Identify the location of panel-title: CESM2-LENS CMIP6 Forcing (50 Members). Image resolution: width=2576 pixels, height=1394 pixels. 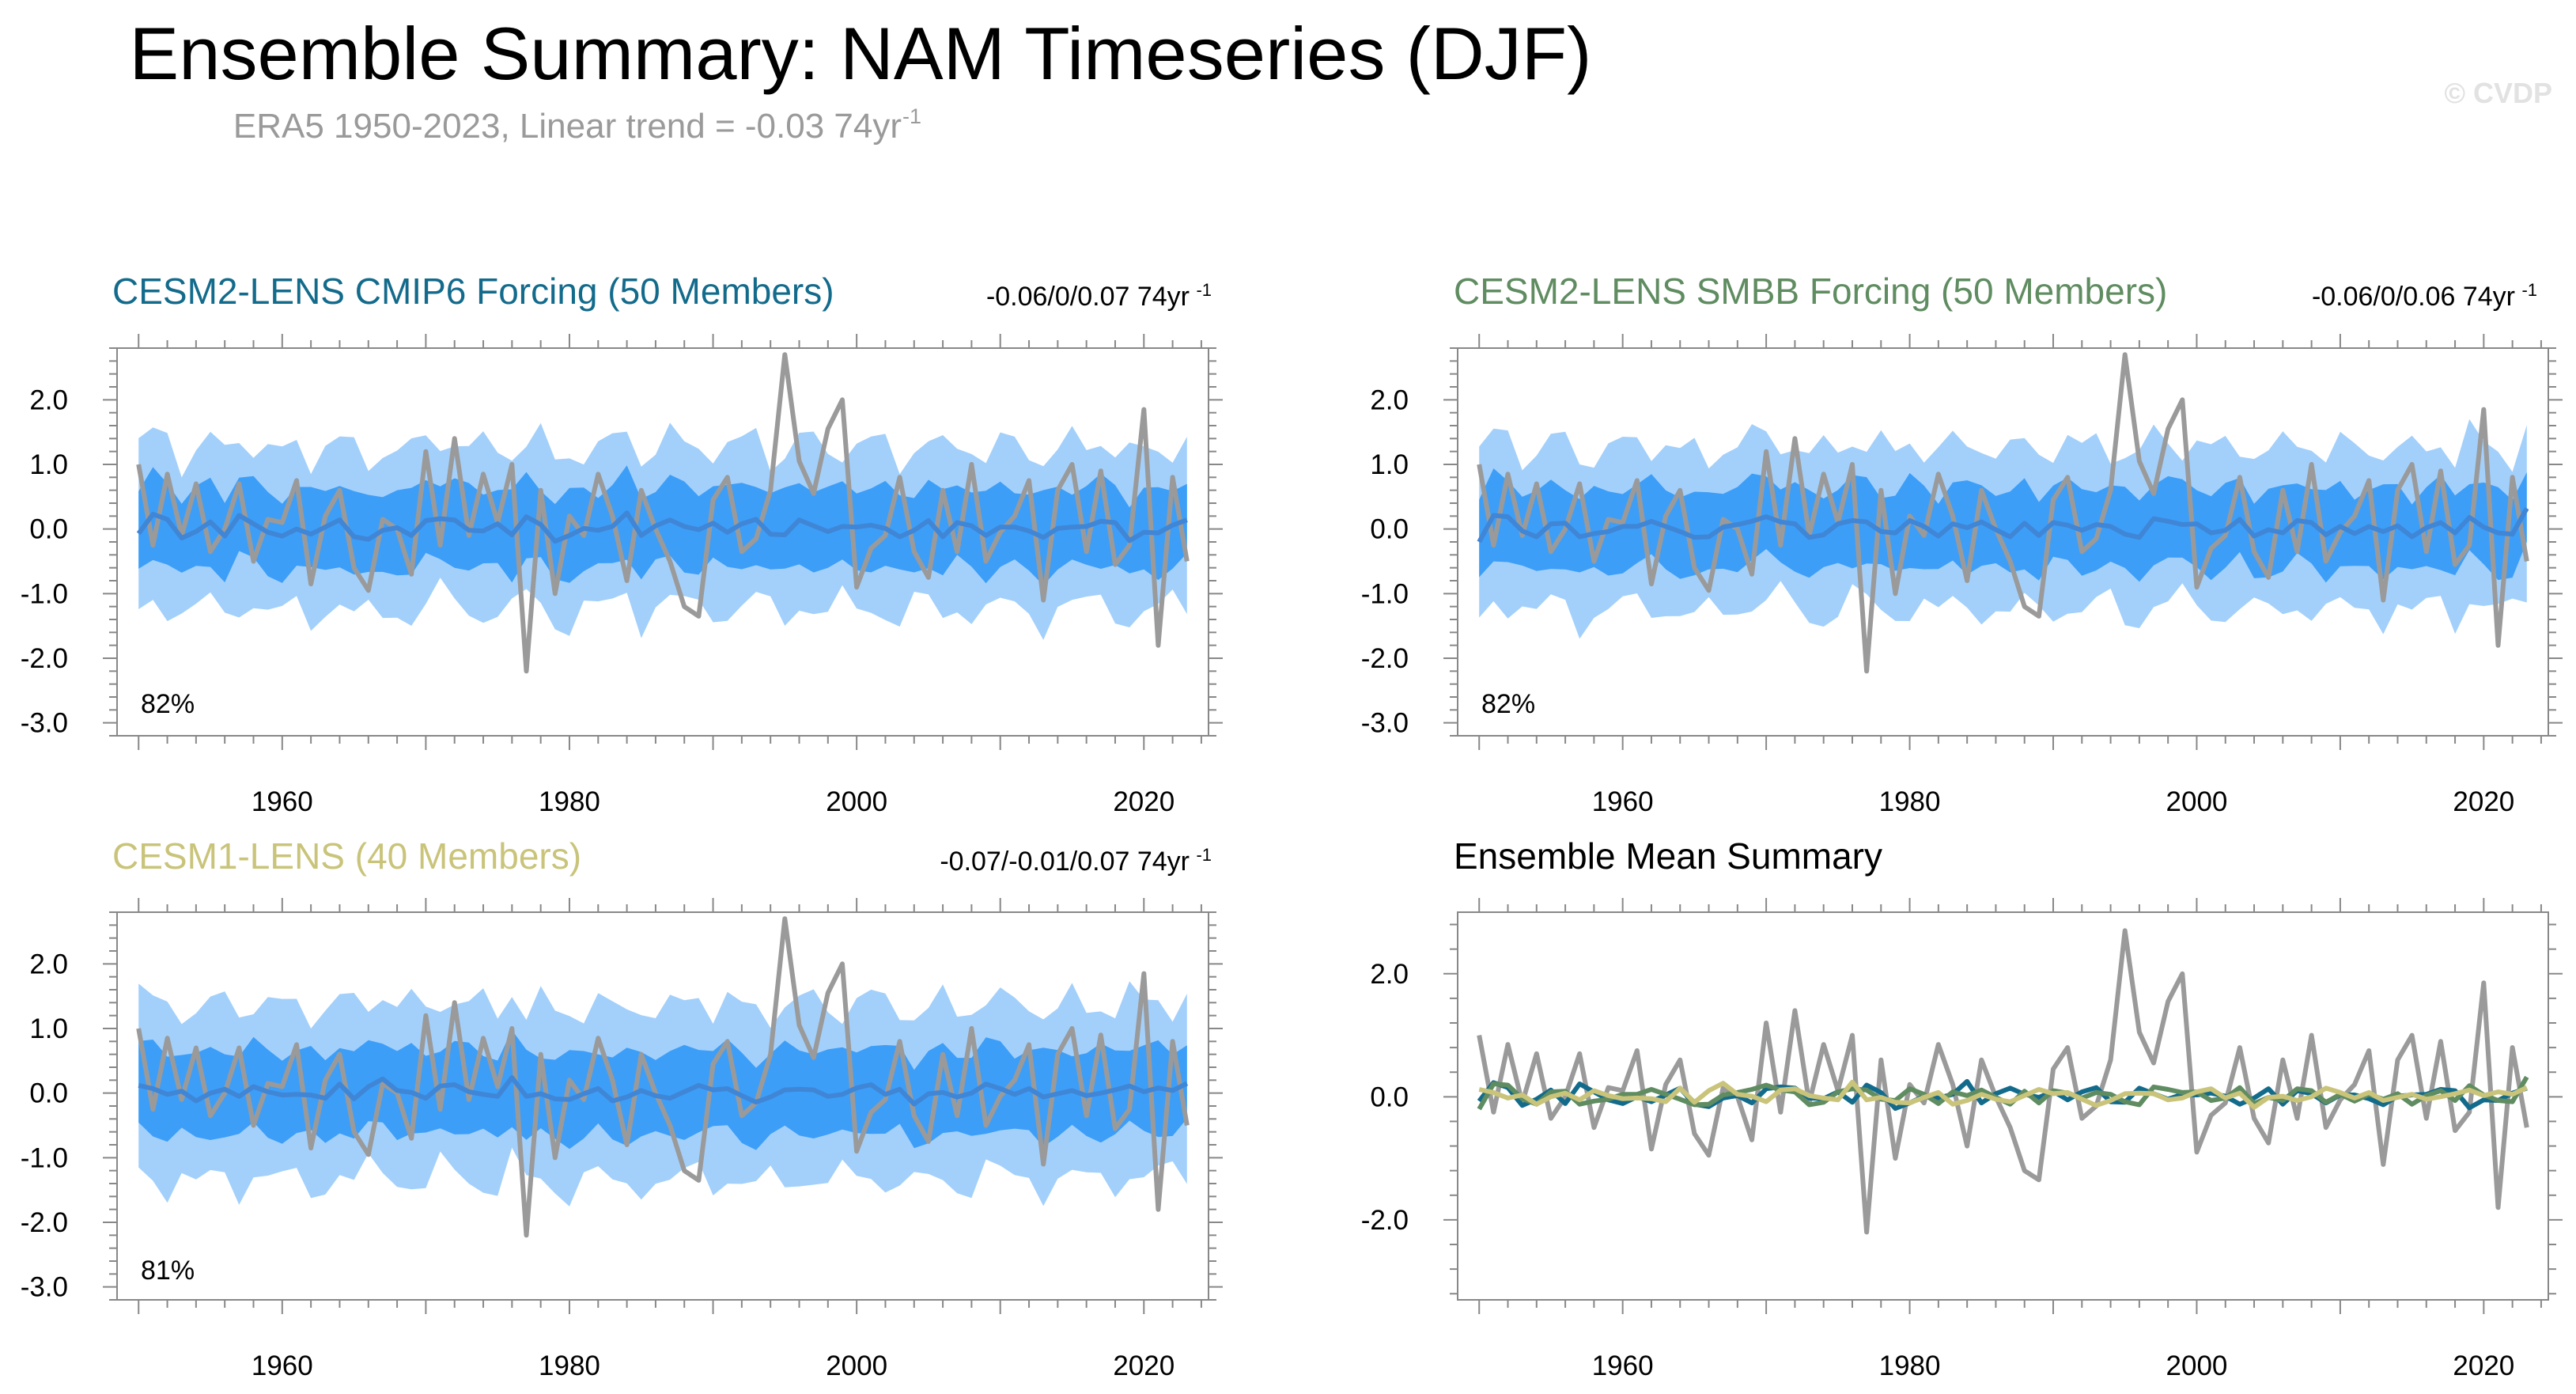
(473, 291).